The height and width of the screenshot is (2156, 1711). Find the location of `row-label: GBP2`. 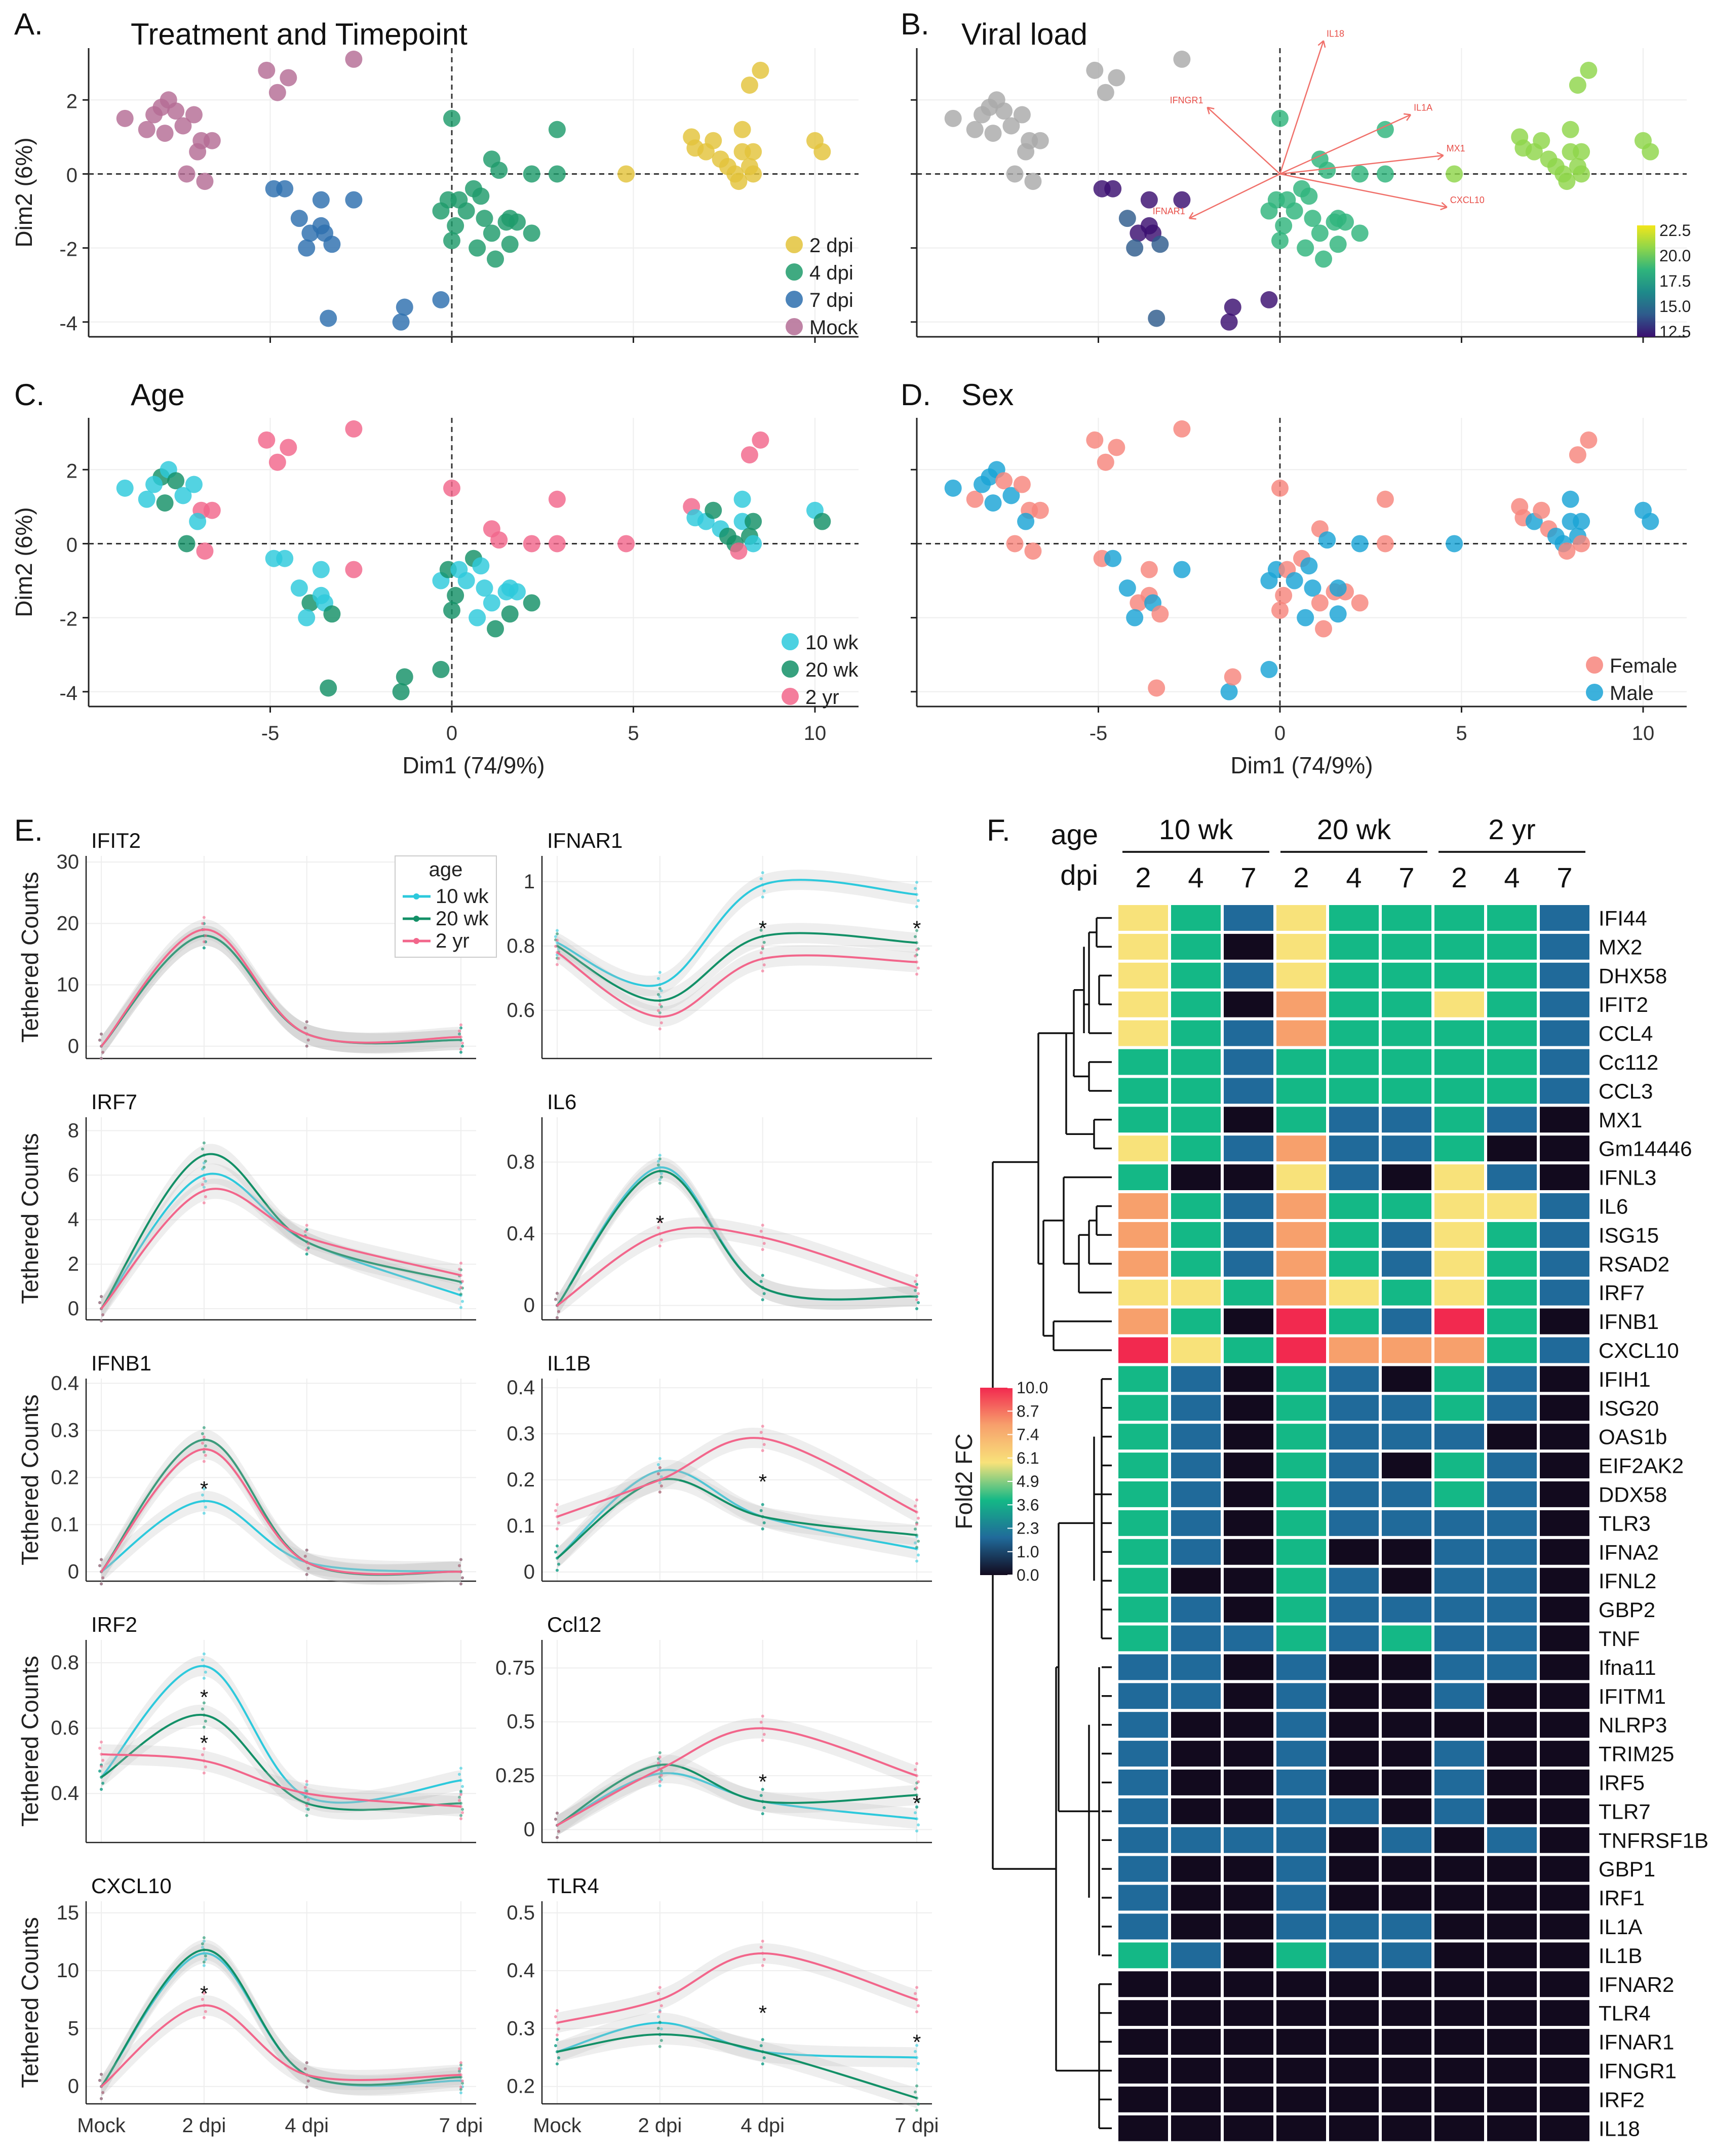

row-label: GBP2 is located at coordinates (1627, 1610).